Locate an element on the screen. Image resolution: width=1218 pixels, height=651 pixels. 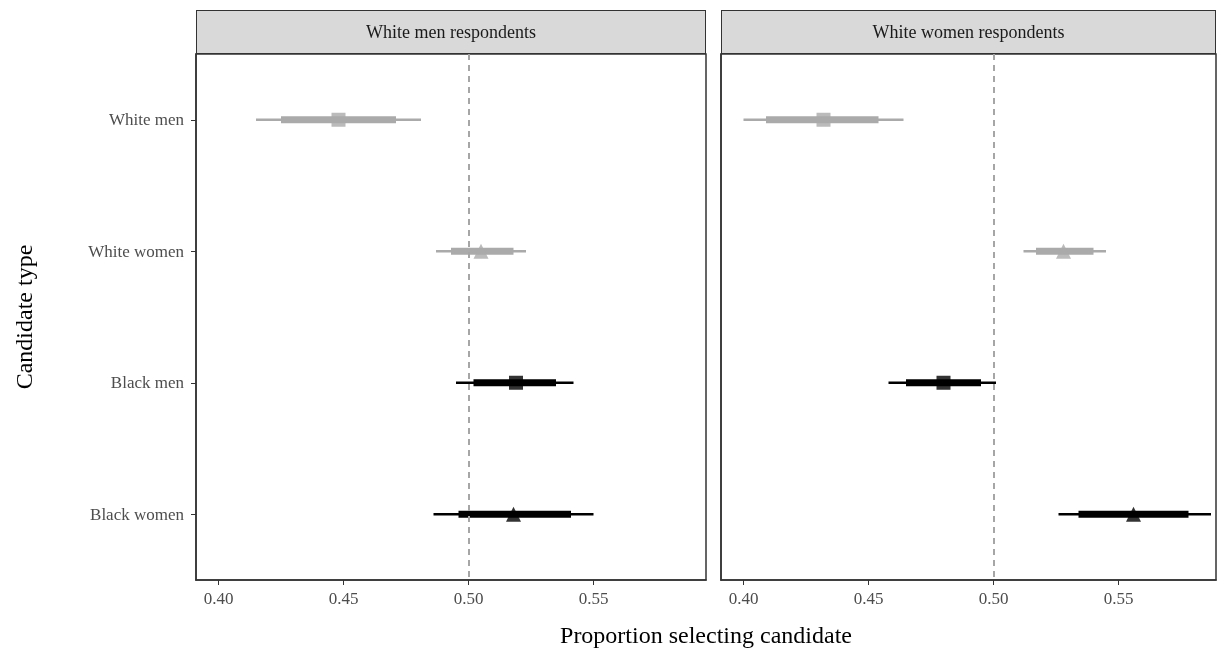
y-tick-label: Black women is located at coordinates (137, 514).